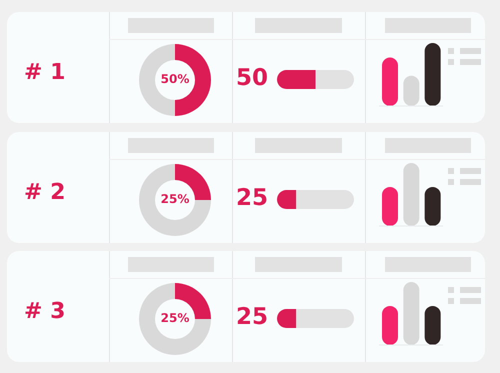  What do you see at coordinates (252, 78) in the screenshot?
I see `data-label: 50` at bounding box center [252, 78].